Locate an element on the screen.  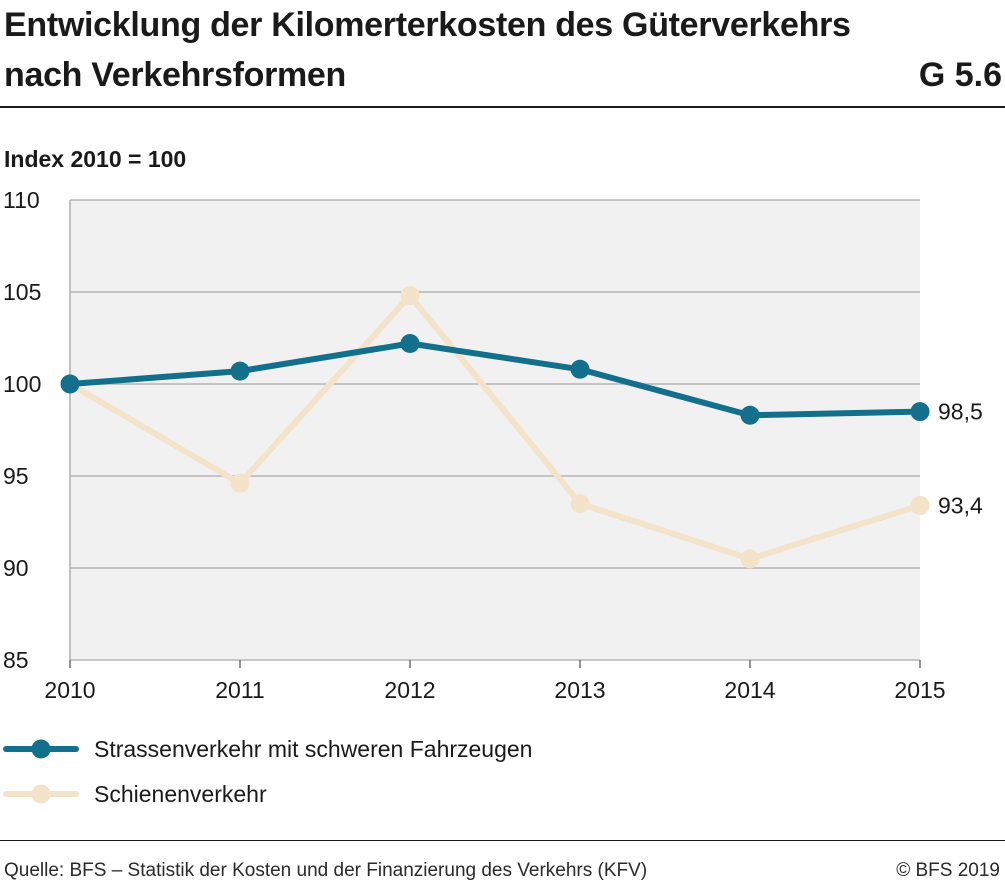
x-tick-labels: 2010 2011 2012 2013 2014 2015 is located at coordinates (494, 690).